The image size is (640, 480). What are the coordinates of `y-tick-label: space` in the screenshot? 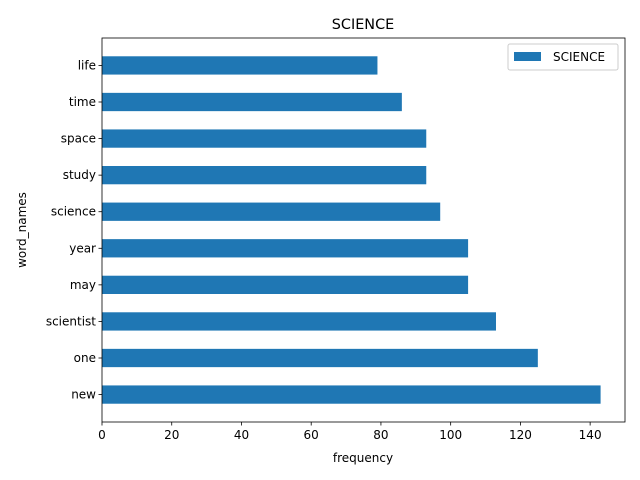 It's located at (78, 139).